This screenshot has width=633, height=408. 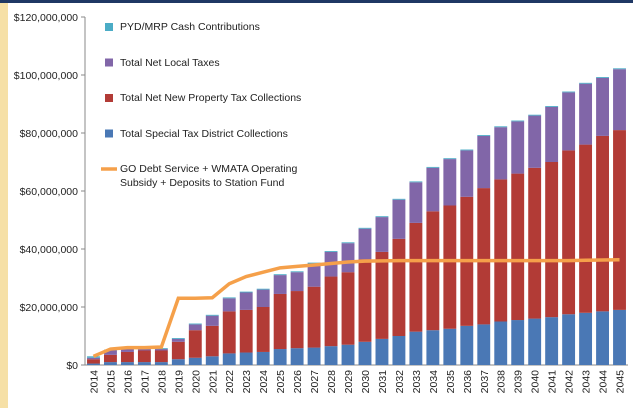 What do you see at coordinates (587, 382) in the screenshot?
I see `x-tick-label: 2043` at bounding box center [587, 382].